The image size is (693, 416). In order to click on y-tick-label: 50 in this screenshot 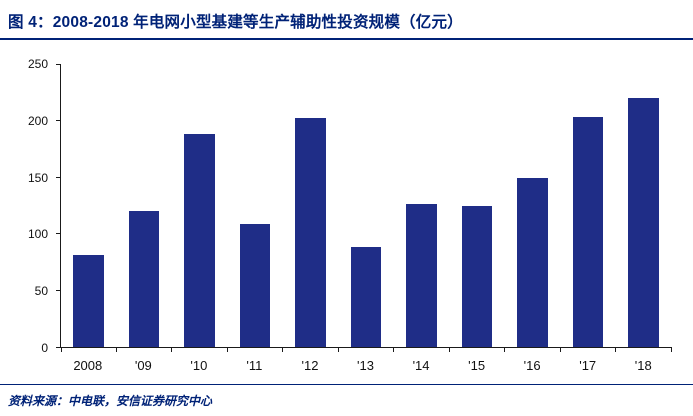, I will do `click(41, 291)`.